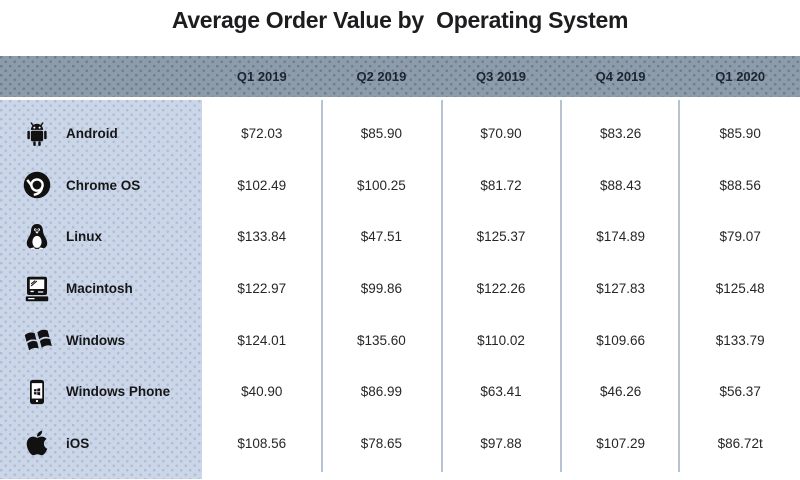  I want to click on value-cell: $40.90, so click(262, 392).